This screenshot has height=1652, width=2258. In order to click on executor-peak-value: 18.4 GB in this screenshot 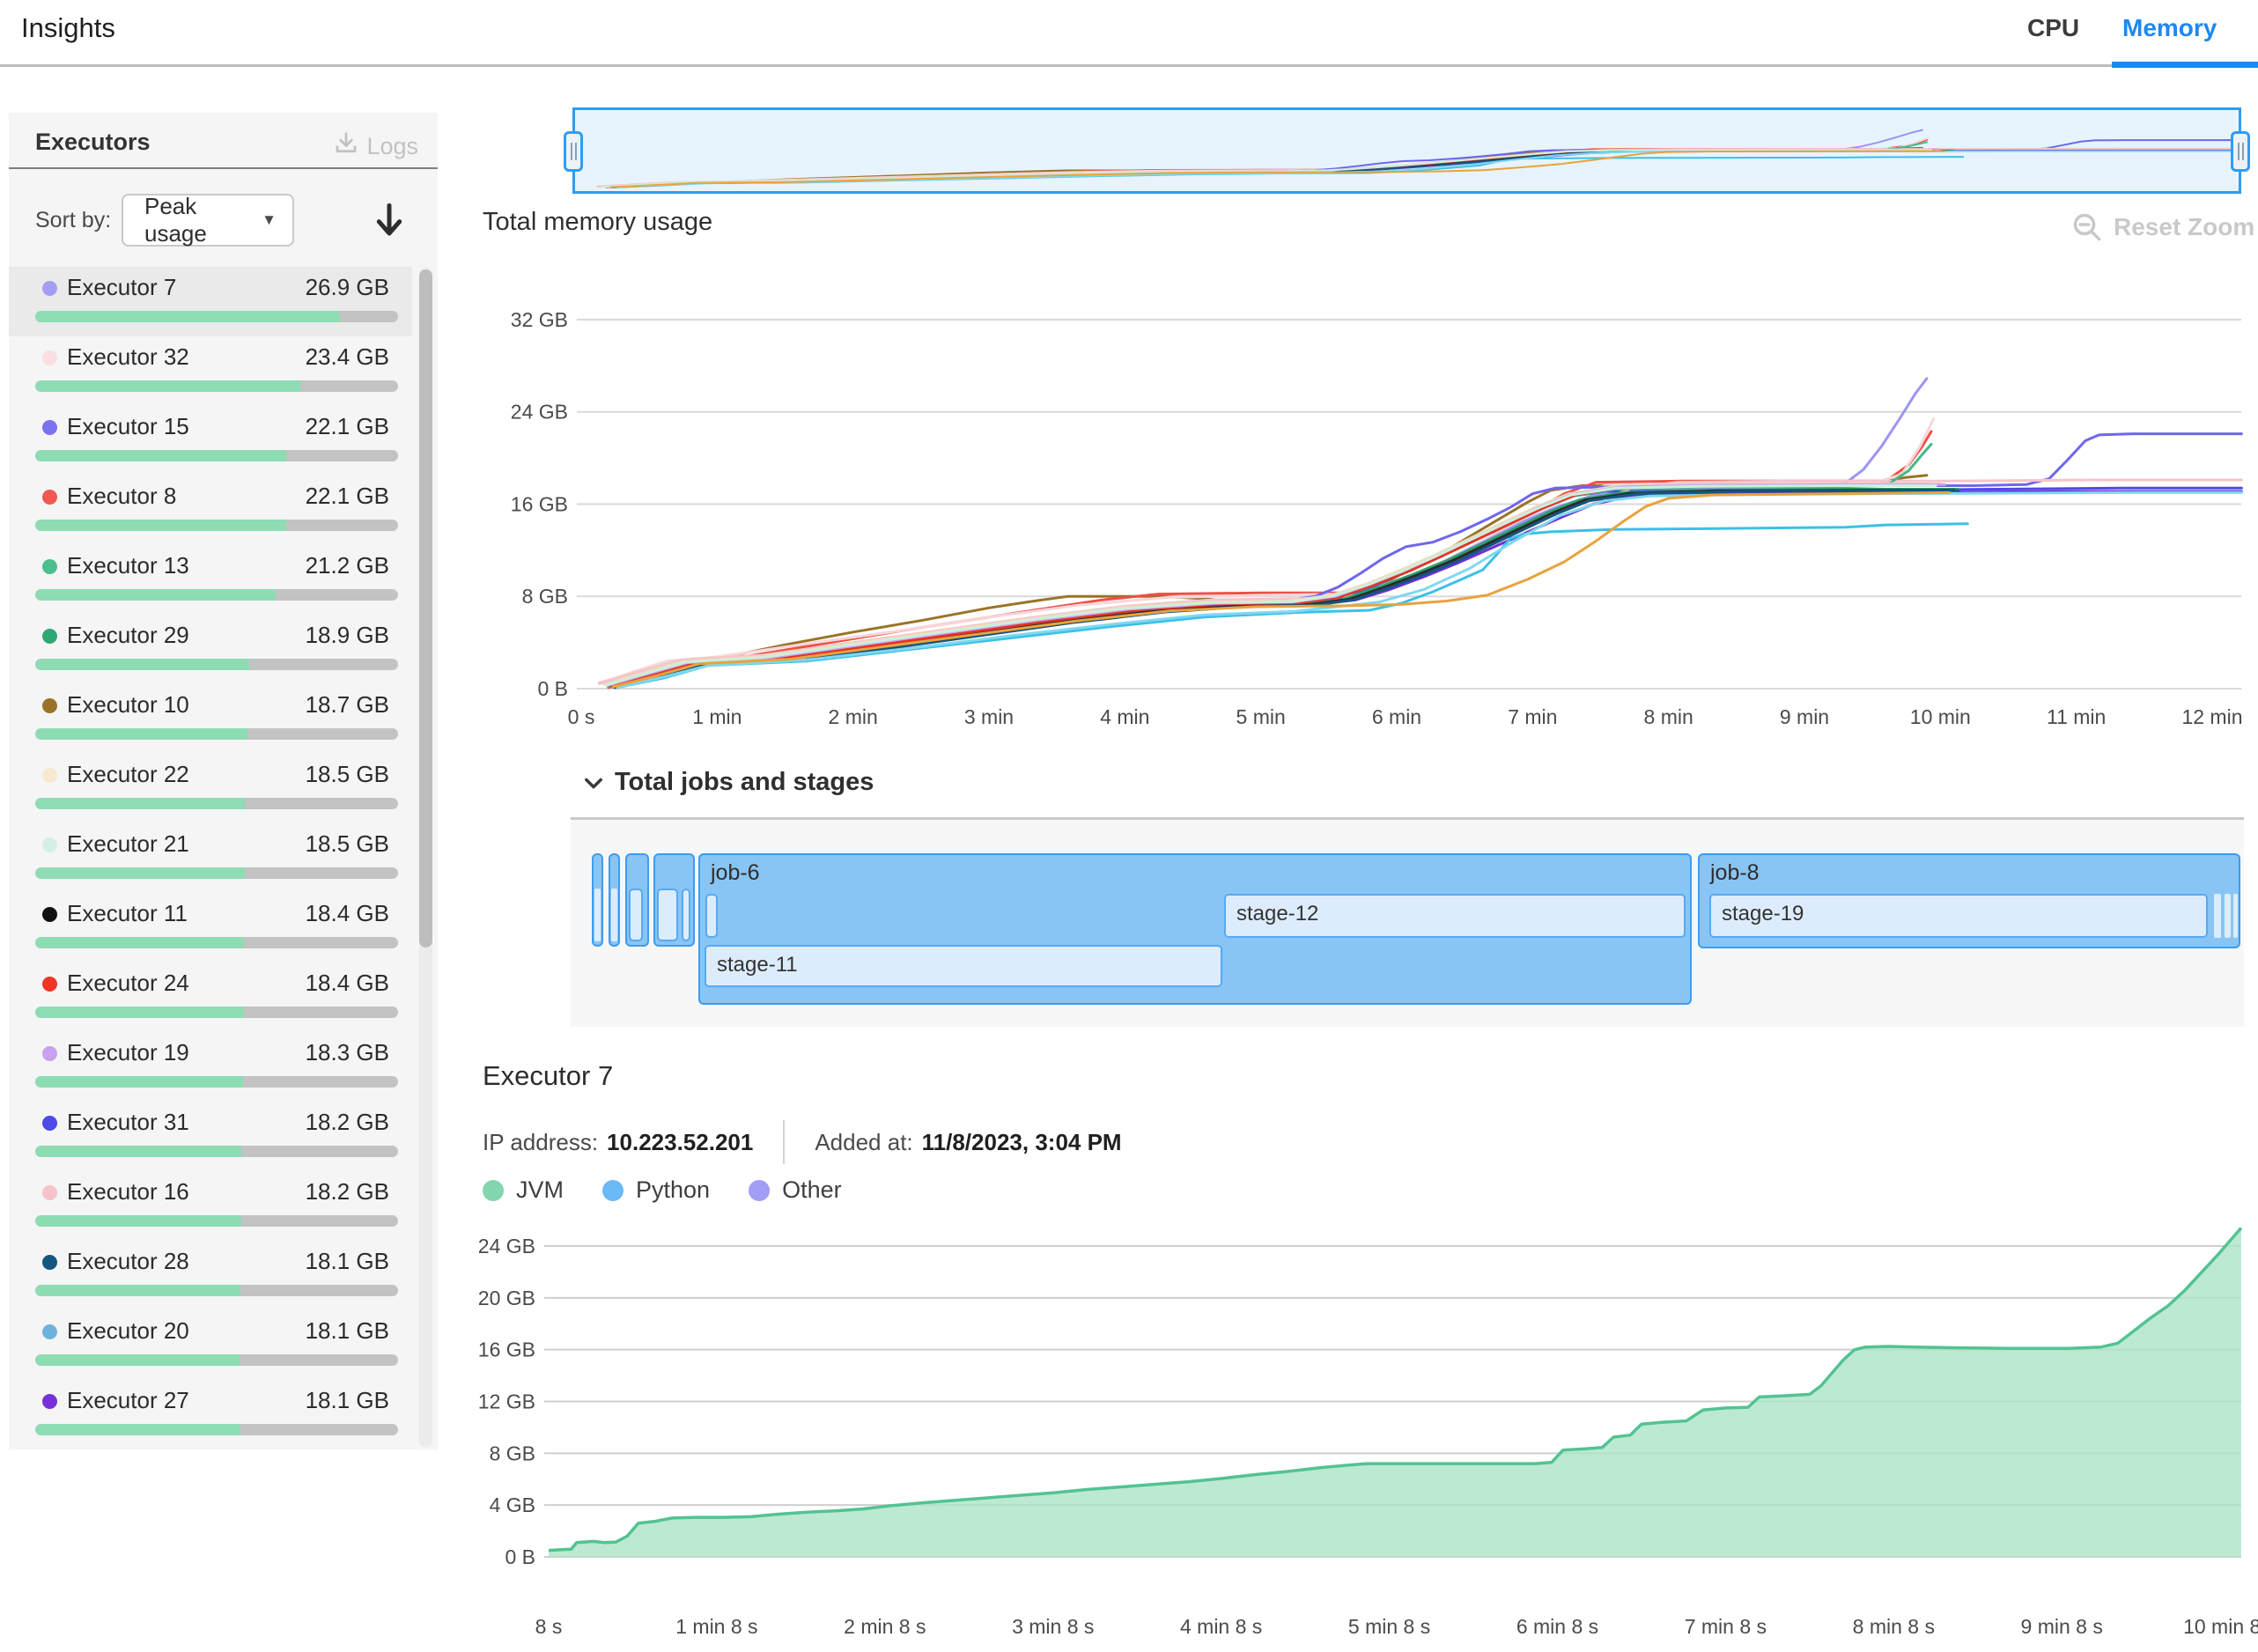, I will do `click(347, 913)`.